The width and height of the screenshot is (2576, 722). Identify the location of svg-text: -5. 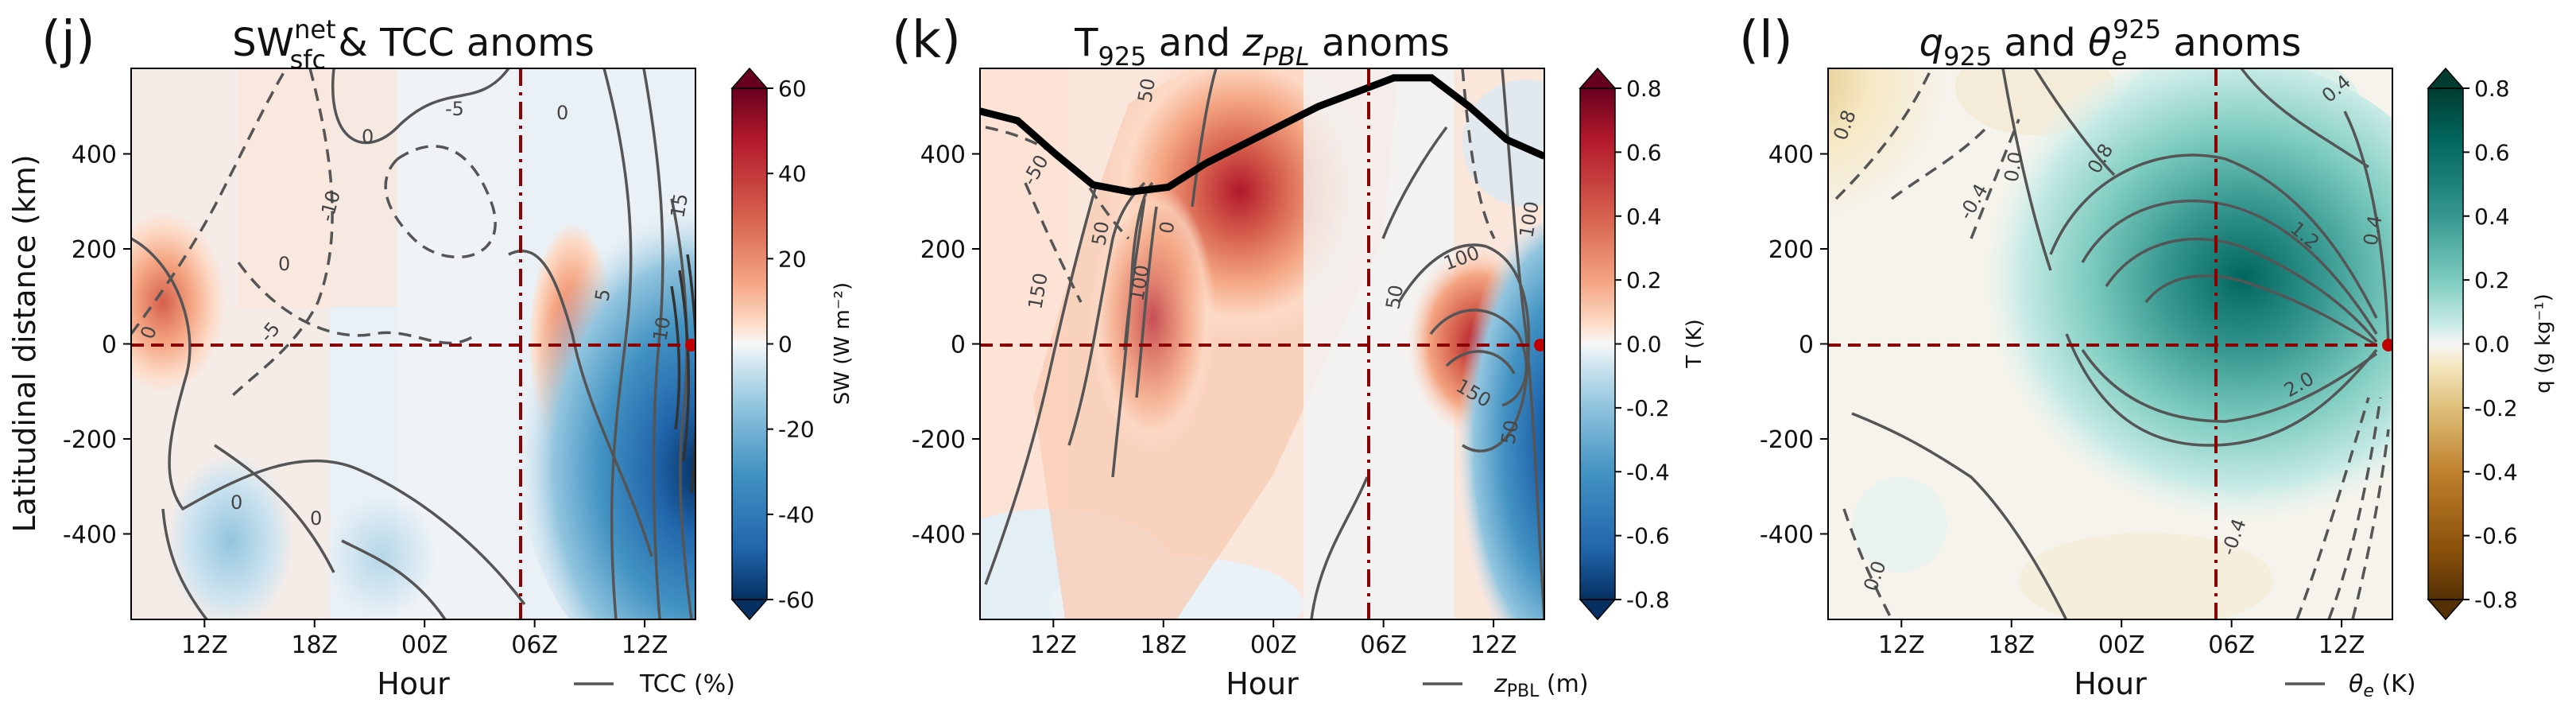
(454, 109).